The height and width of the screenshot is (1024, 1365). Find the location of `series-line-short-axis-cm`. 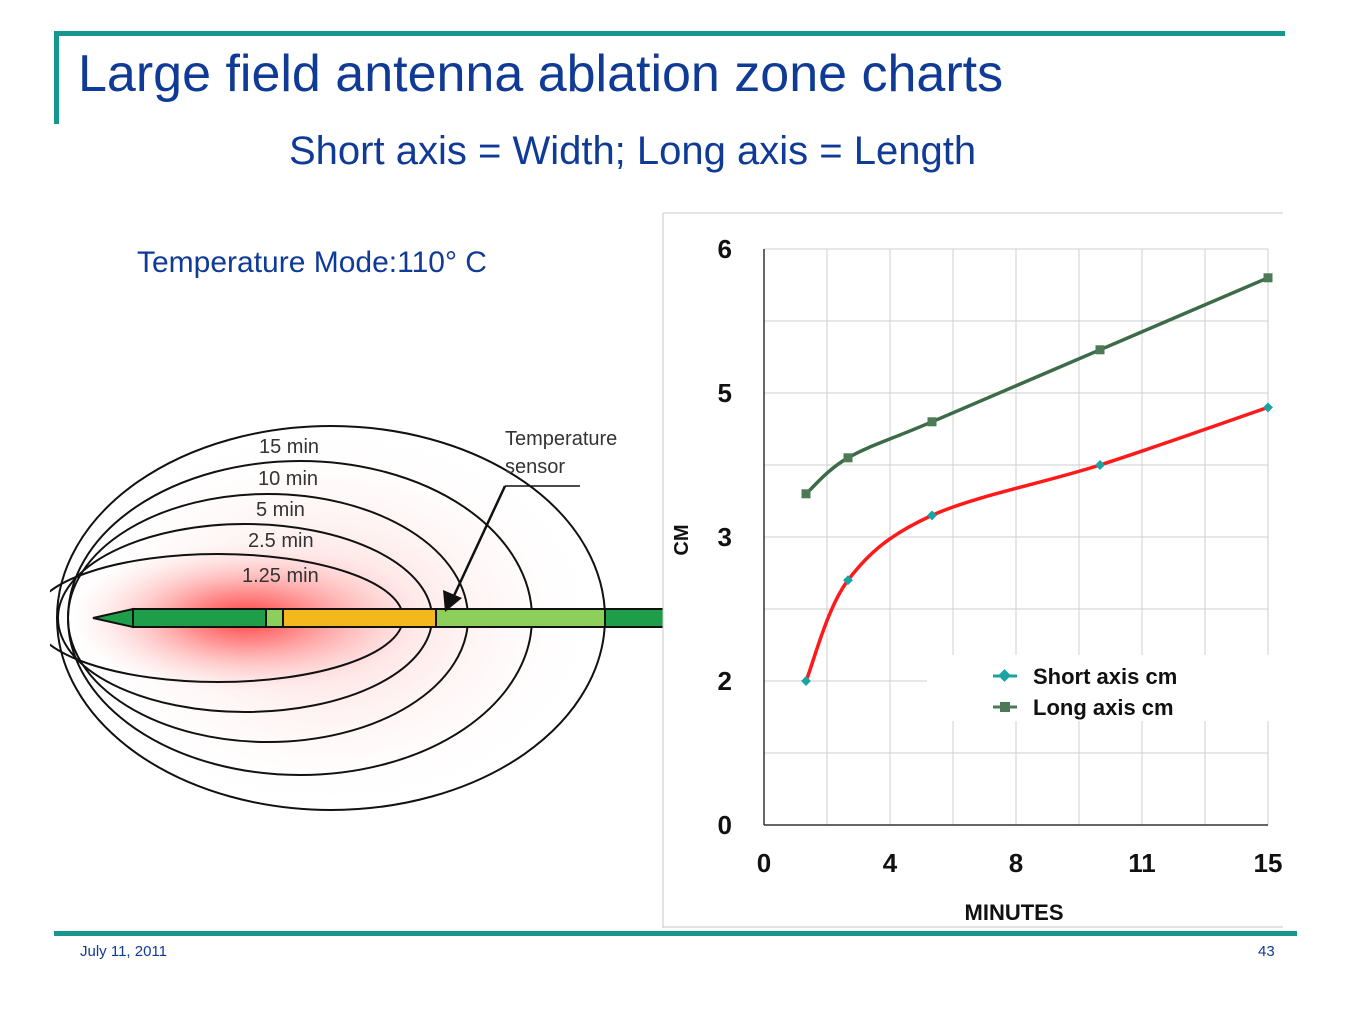

series-line-short-axis-cm is located at coordinates (1036, 543).